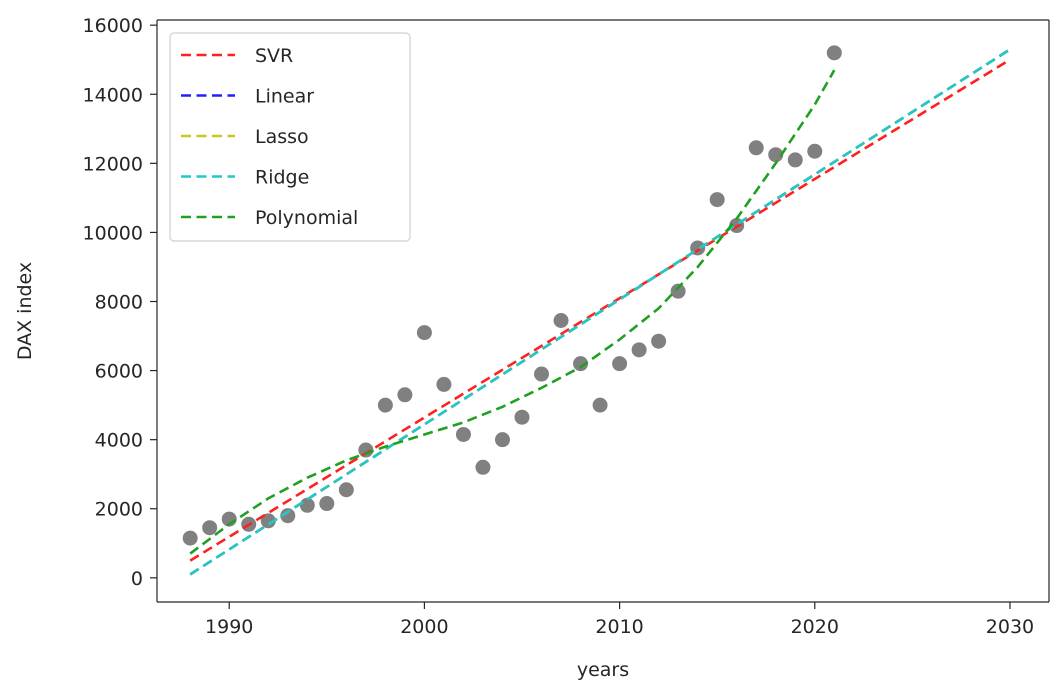  What do you see at coordinates (119, 441) in the screenshot?
I see `y-tick-label: 4000` at bounding box center [119, 441].